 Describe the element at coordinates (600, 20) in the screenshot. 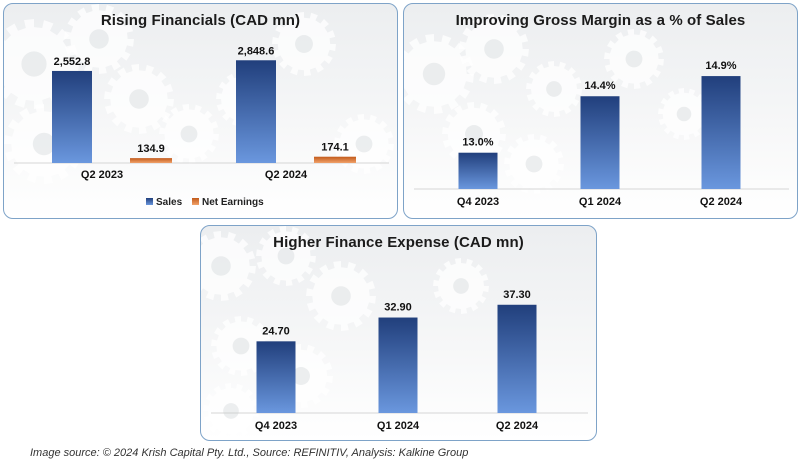

I see `chart-title: Improving Gross Margin as a % of Sales` at that location.